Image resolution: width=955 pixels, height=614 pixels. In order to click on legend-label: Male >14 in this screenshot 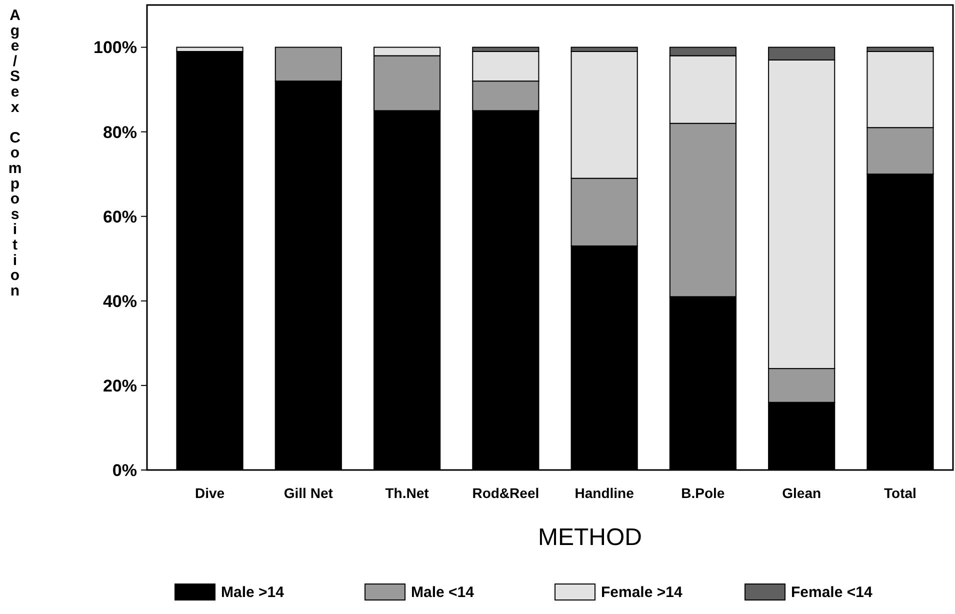, I will do `click(253, 592)`.